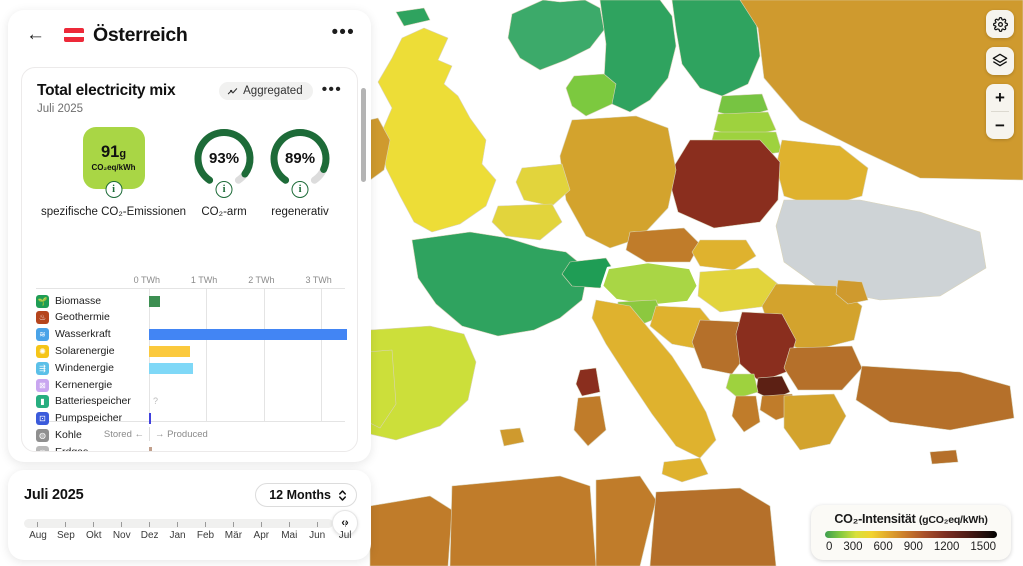 The width and height of the screenshot is (1023, 566). I want to click on legend-tick-4: 1200, so click(946, 547).